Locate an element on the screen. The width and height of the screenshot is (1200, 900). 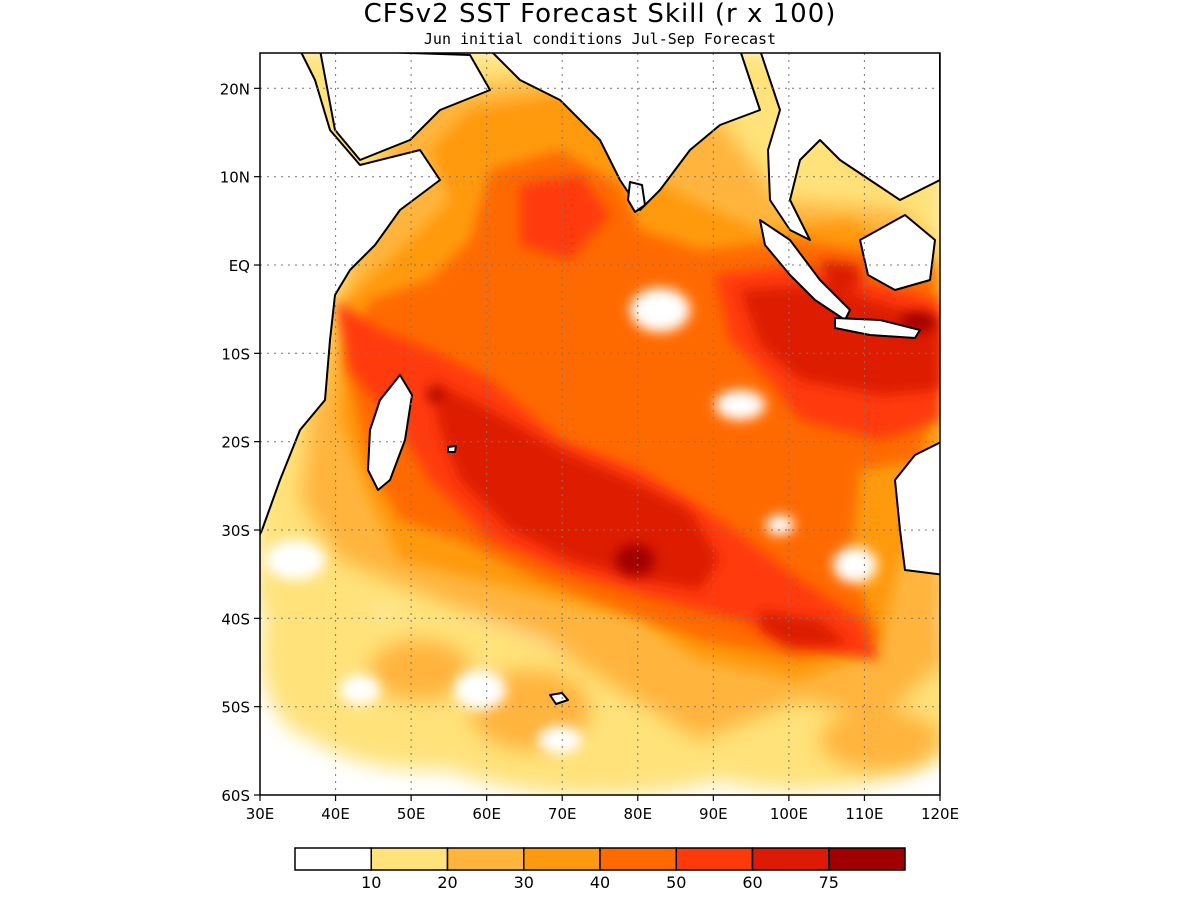
legend-label: 20 is located at coordinates (447, 882).